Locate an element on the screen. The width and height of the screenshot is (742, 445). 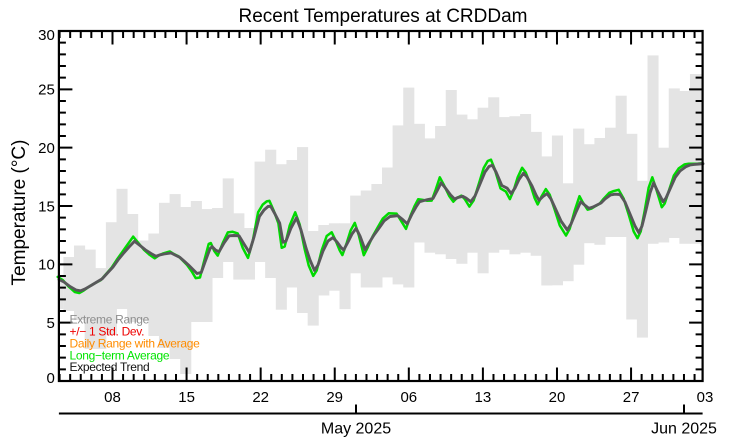
svg-text: 03 is located at coordinates (705, 397).